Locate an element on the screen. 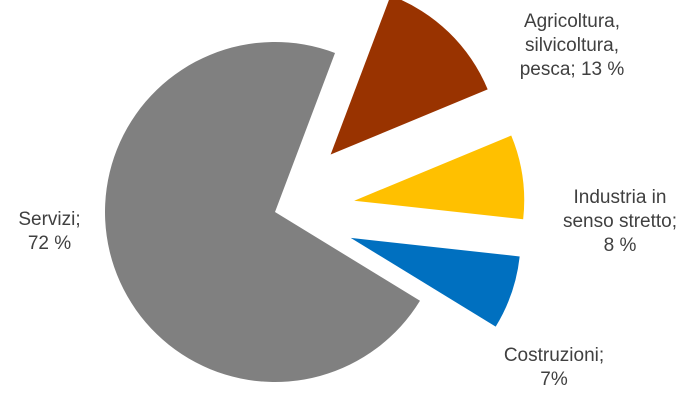  slice-label-industria-line-1: Industria in is located at coordinates (620, 197).